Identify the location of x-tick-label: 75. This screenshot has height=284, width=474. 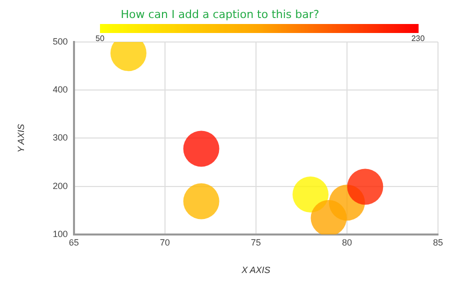
(255, 242).